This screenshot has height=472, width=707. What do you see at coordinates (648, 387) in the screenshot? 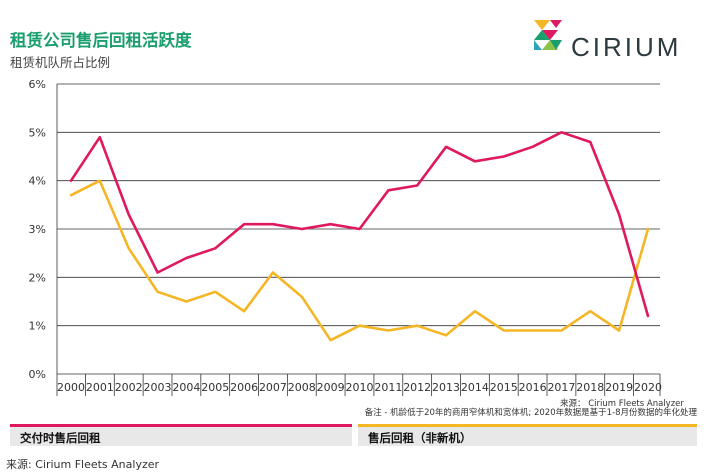
I see `x-tick-label: 2020` at bounding box center [648, 387].